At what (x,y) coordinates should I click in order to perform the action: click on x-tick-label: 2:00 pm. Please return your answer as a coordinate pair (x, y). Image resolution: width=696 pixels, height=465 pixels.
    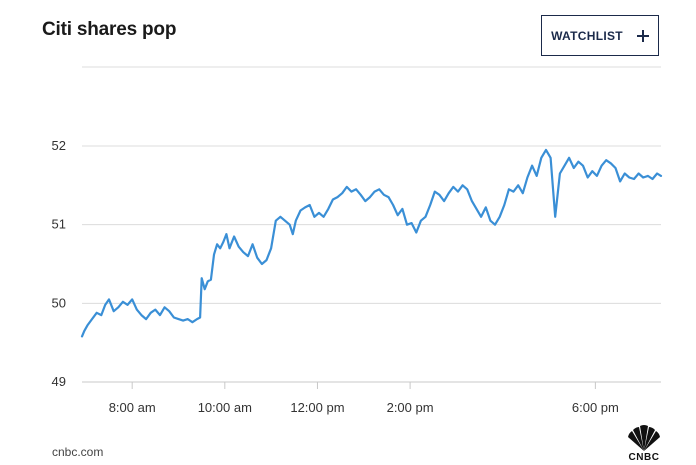
    Looking at the image, I should click on (410, 407).